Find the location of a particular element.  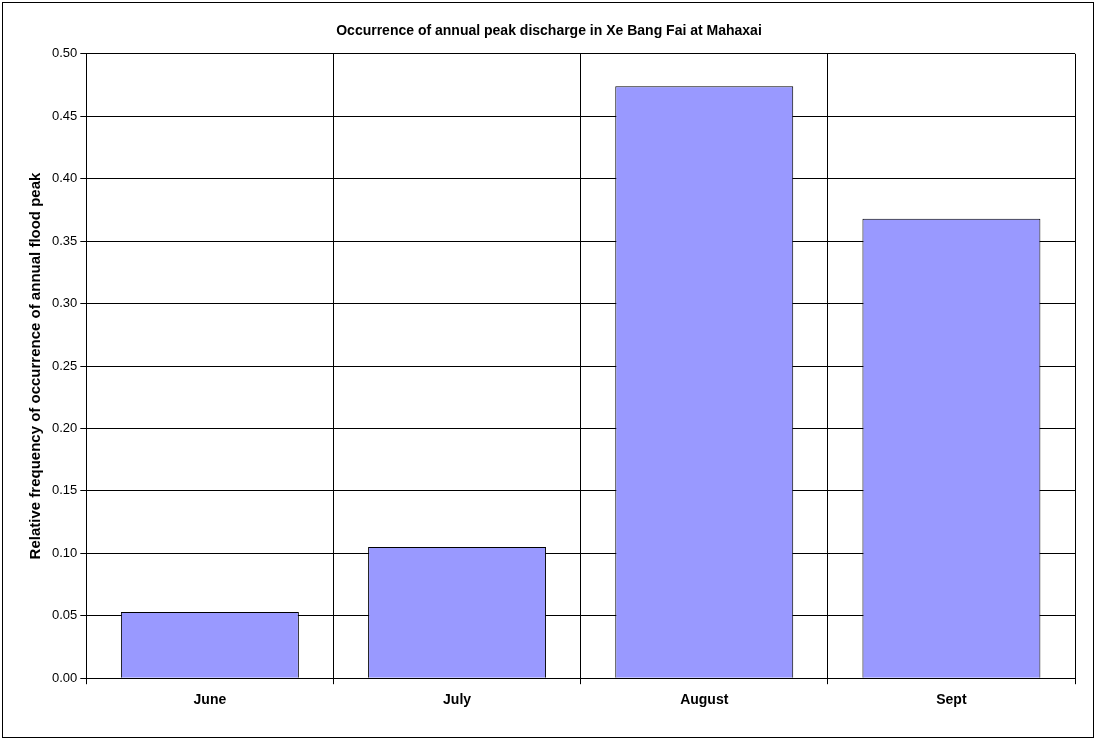

y-tick-label: 0.35 is located at coordinates (64, 240).